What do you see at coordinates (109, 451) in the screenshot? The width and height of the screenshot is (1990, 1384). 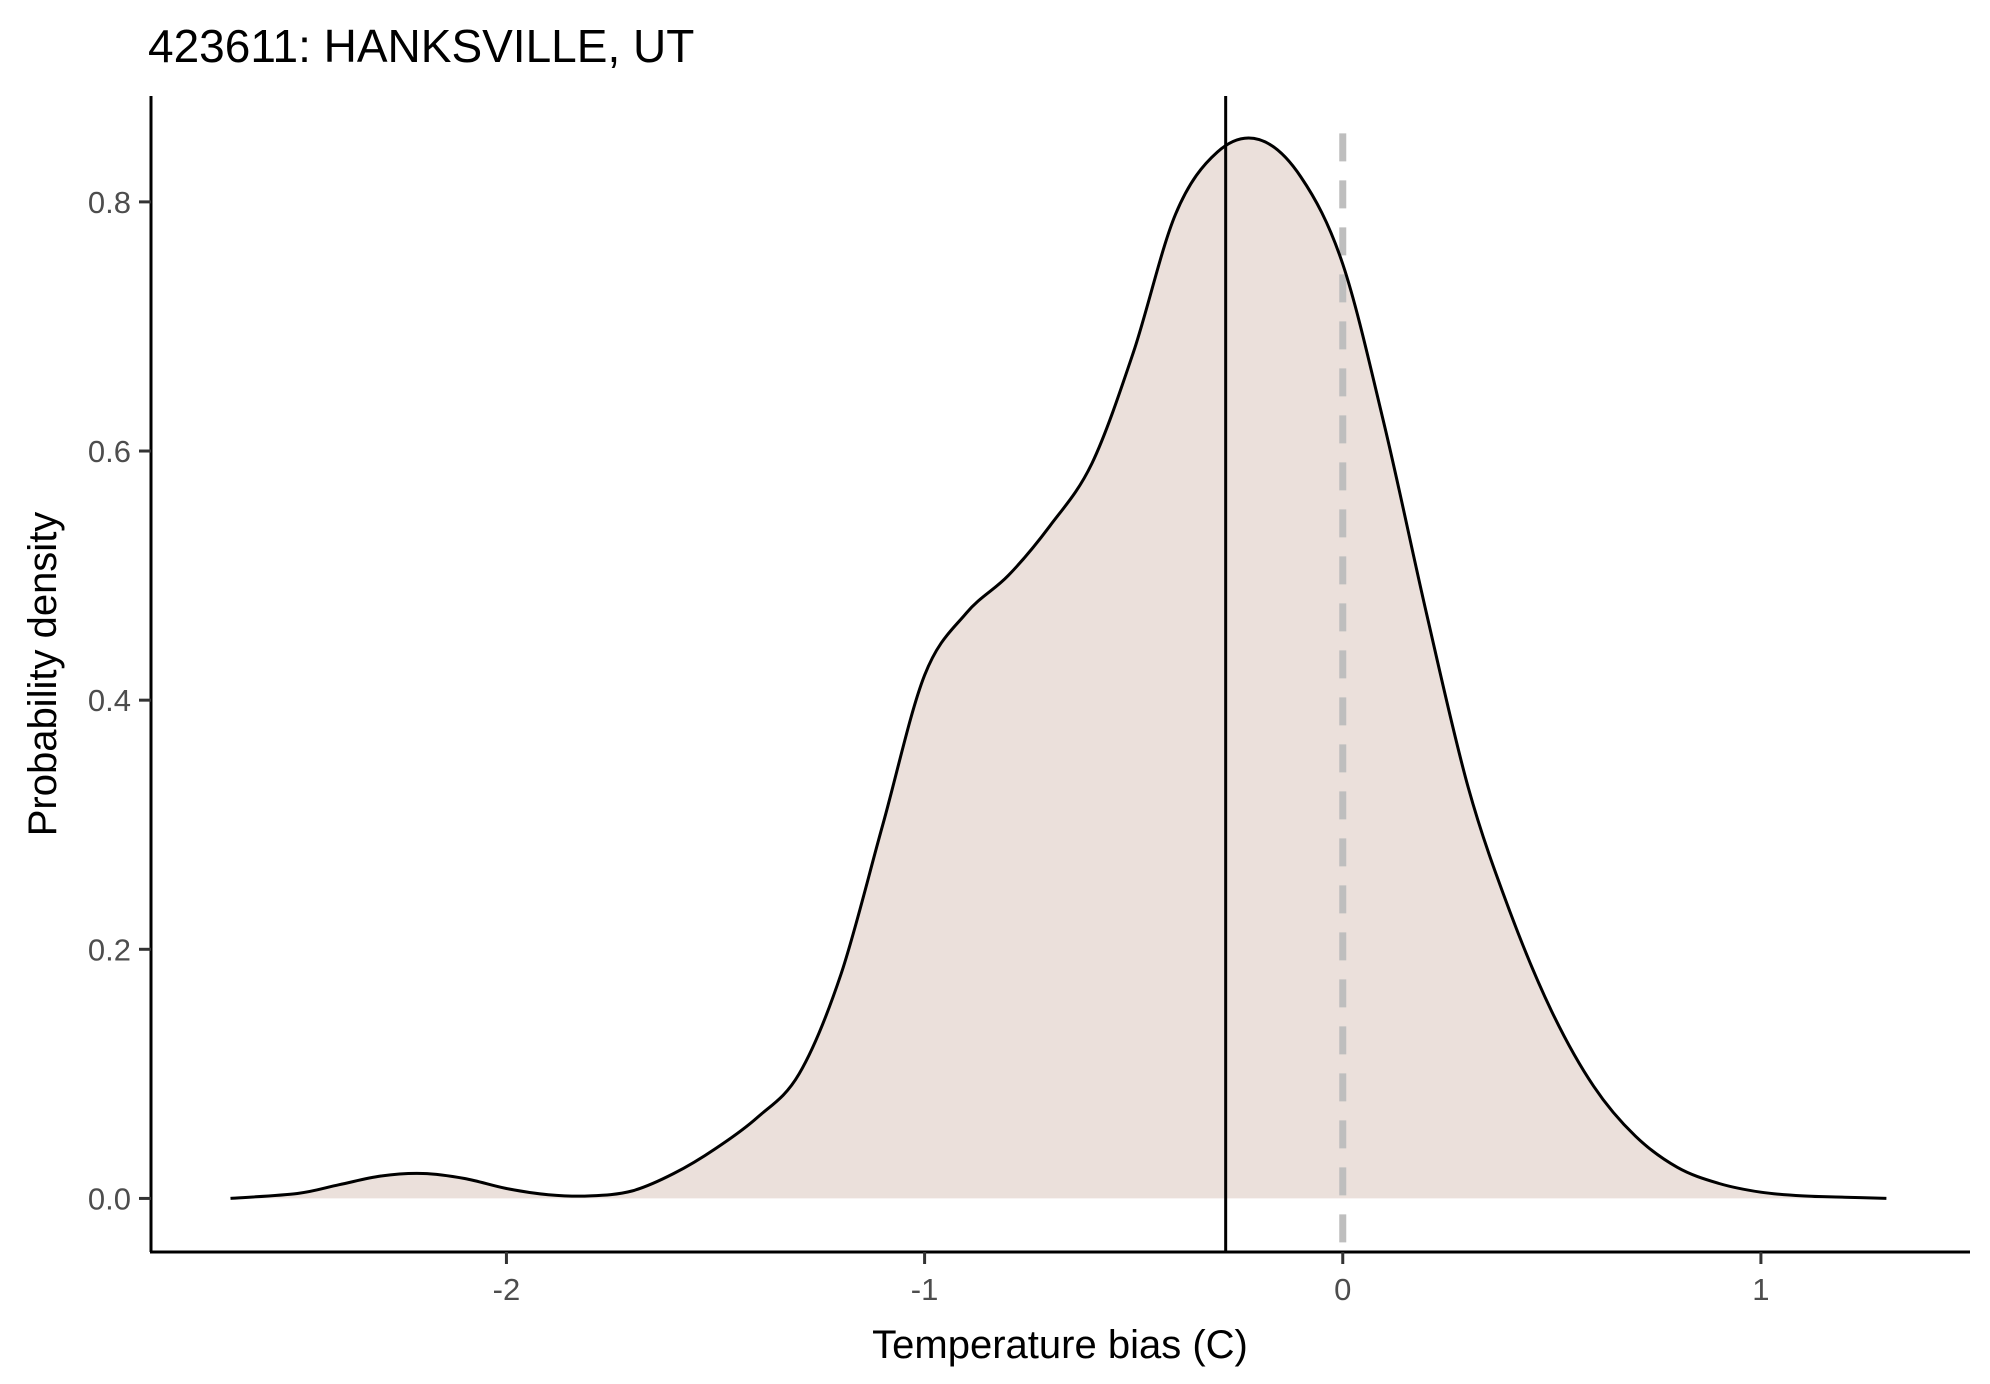 I see `y-tick-label: 0.6` at bounding box center [109, 451].